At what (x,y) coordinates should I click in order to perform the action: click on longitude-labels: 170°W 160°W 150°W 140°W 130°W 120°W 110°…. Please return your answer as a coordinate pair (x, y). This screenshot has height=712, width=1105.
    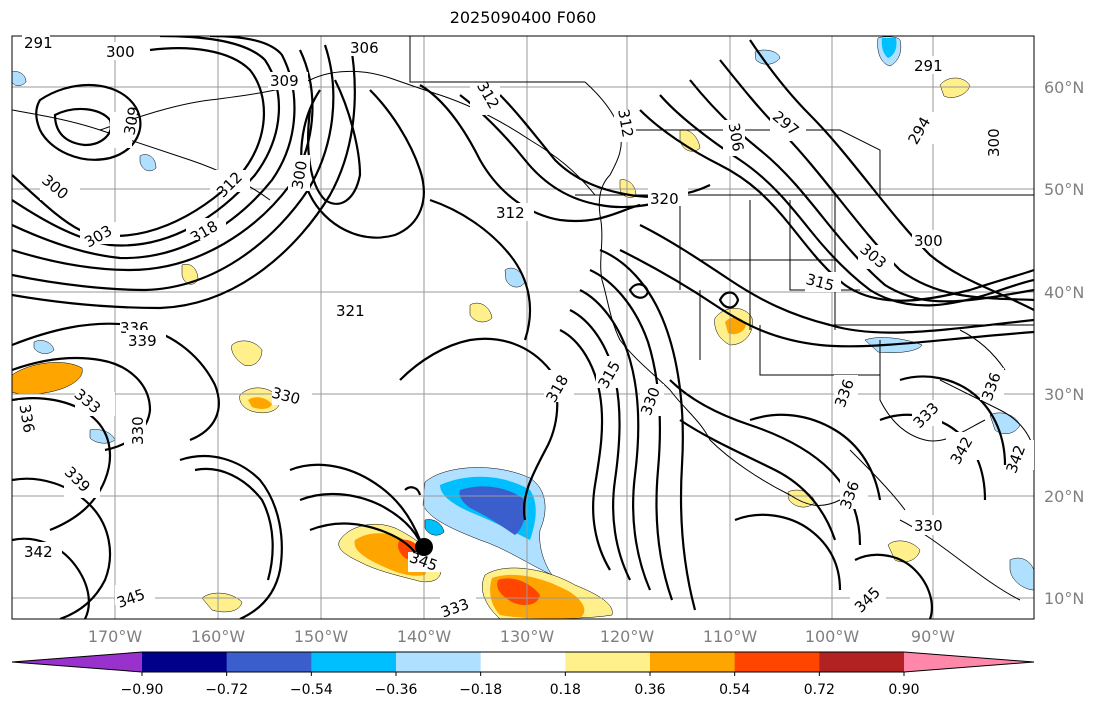
    Looking at the image, I should click on (521, 636).